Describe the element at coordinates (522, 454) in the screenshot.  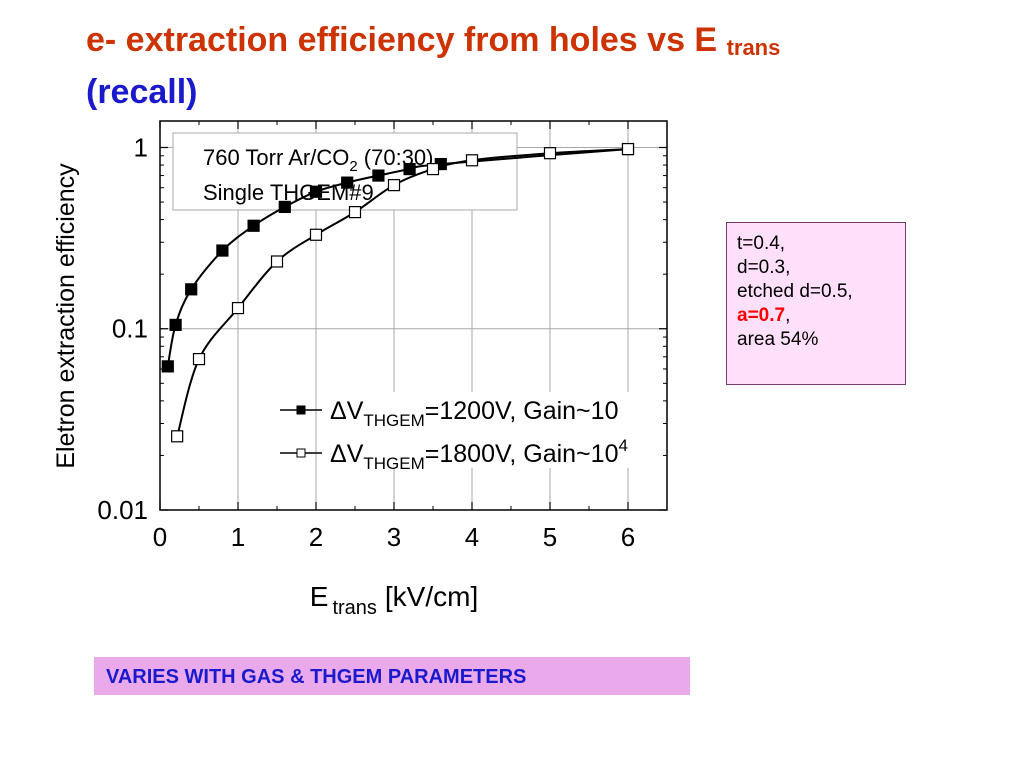
I see `legend-values: =1800V, Gain~10` at that location.